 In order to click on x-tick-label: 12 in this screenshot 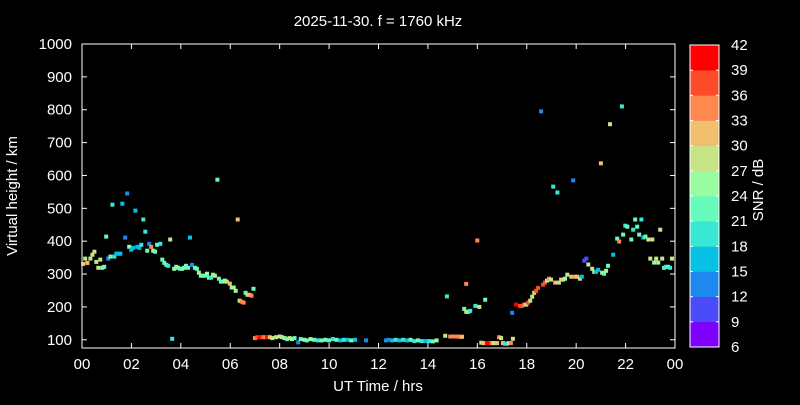, I will do `click(378, 364)`.